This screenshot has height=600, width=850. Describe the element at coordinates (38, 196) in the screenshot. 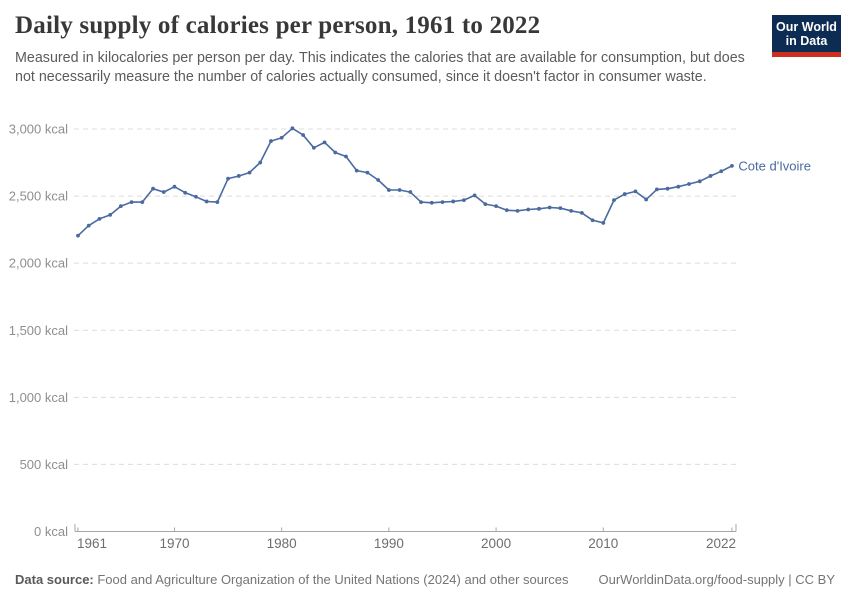

I see `y-axis-tick-label: 2,500 kcal` at that location.